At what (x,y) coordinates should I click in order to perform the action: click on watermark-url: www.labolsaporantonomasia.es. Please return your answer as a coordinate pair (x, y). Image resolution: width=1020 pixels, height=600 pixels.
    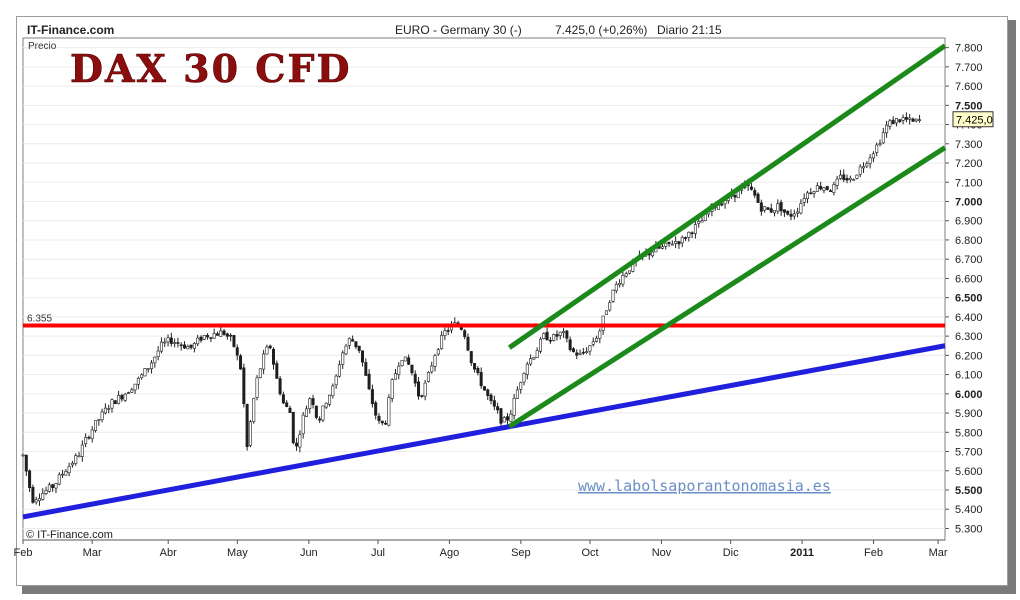
    Looking at the image, I should click on (704, 486).